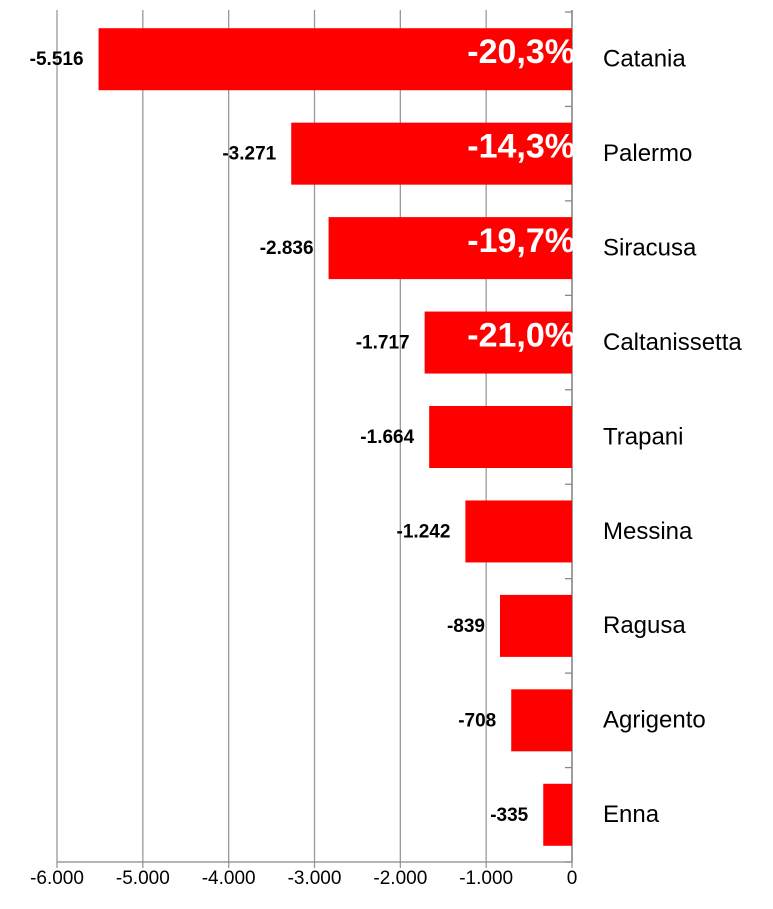 This screenshot has height=909, width=773. I want to click on category-label: Ragusa, so click(644, 625).